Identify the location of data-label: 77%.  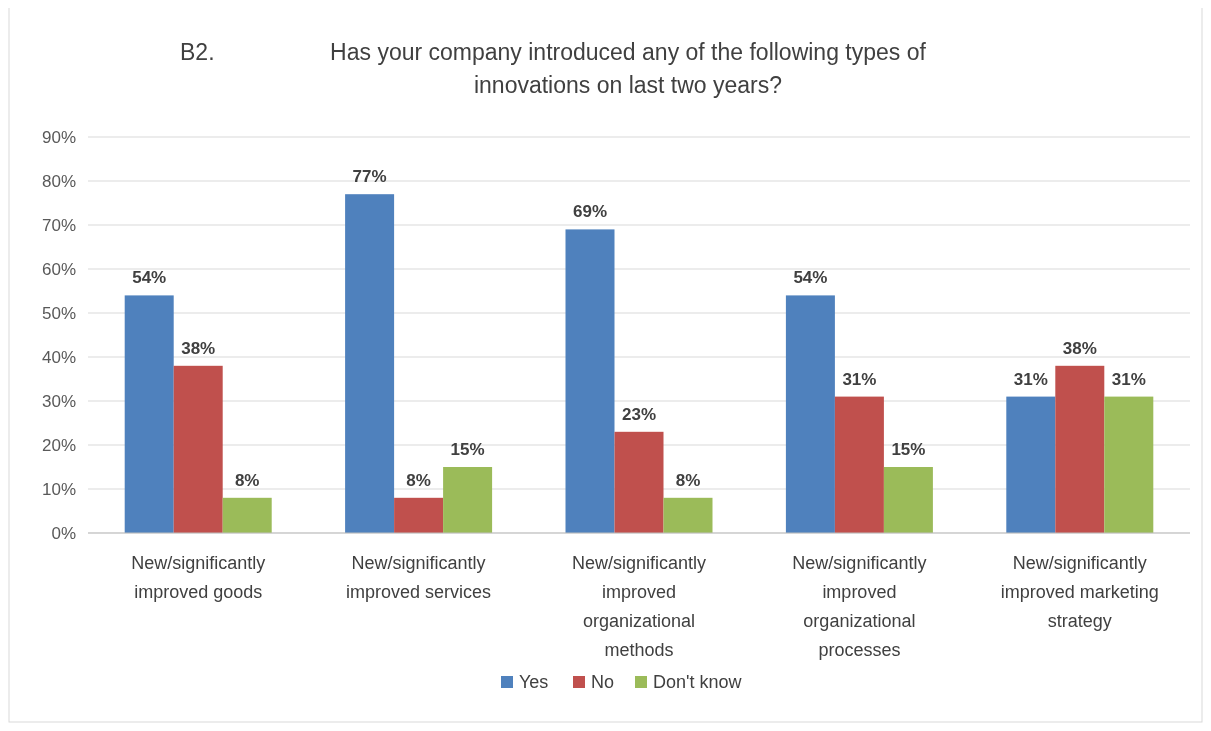
(369, 177).